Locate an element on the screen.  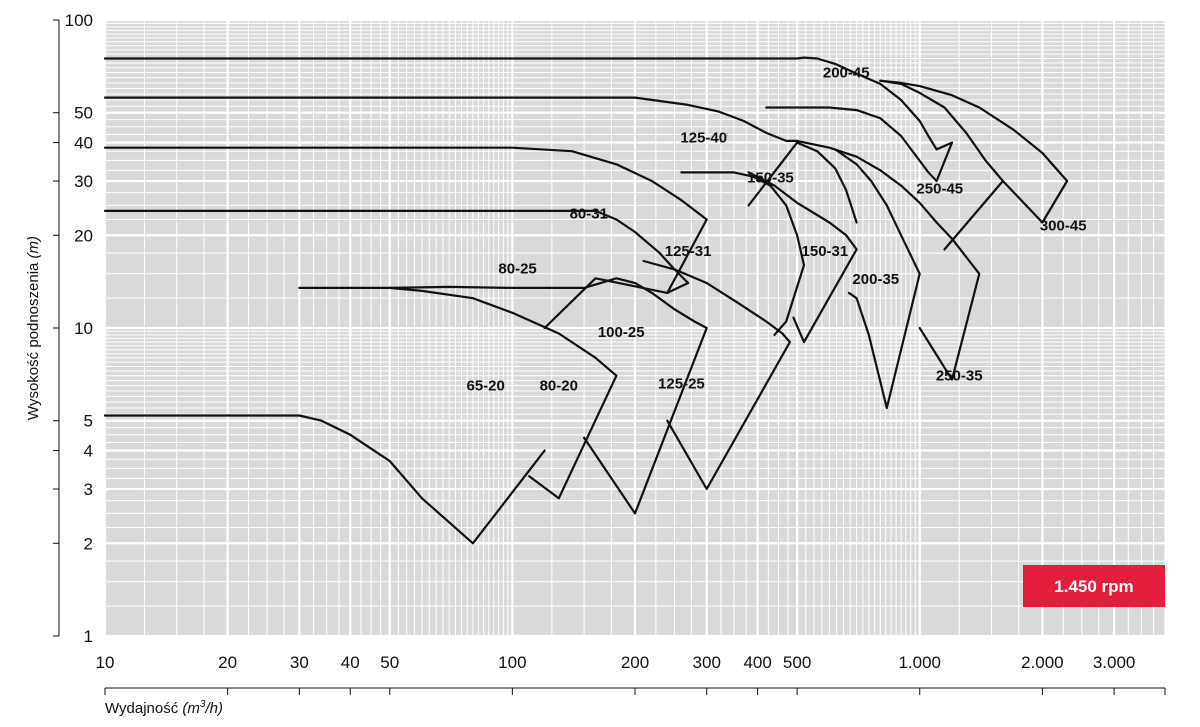
zone-label-250-35: 250-35 is located at coordinates (959, 376).